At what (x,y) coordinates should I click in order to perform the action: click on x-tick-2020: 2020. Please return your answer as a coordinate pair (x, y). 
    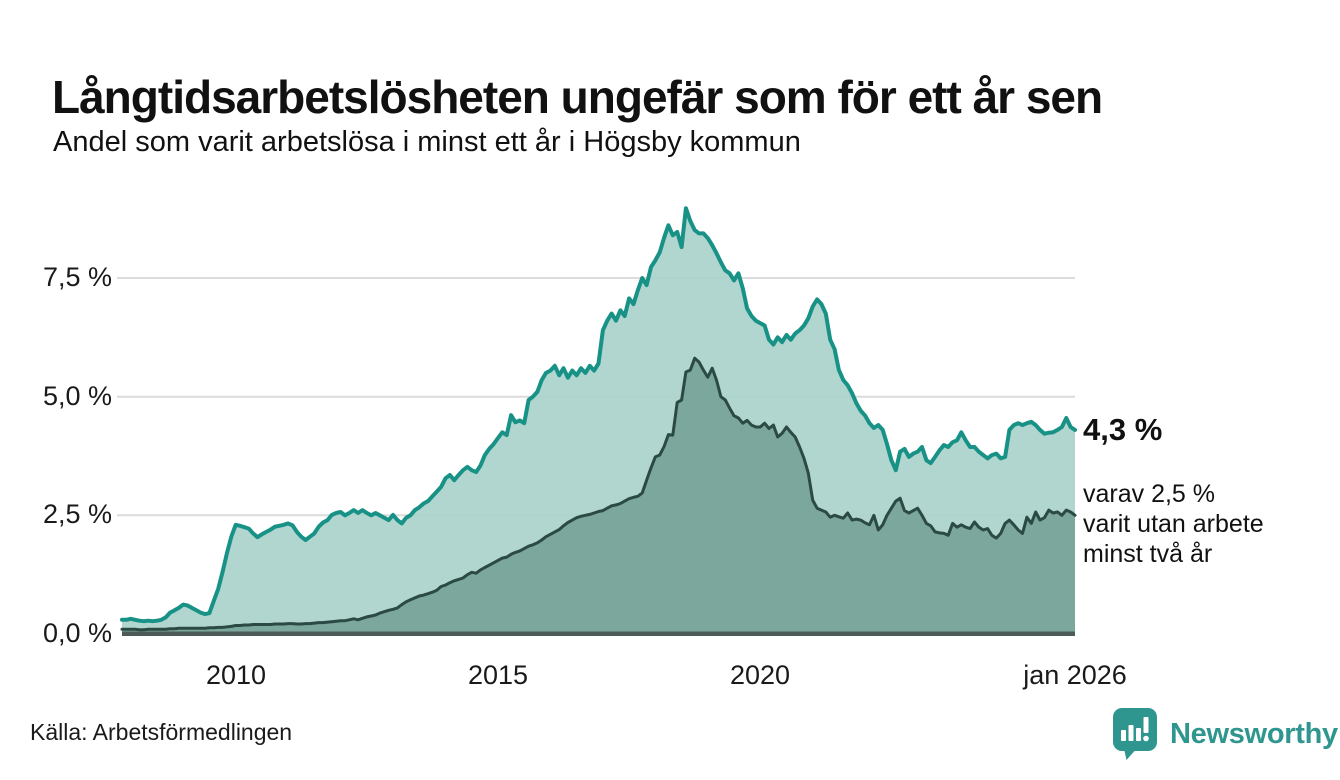
    Looking at the image, I should click on (760, 675).